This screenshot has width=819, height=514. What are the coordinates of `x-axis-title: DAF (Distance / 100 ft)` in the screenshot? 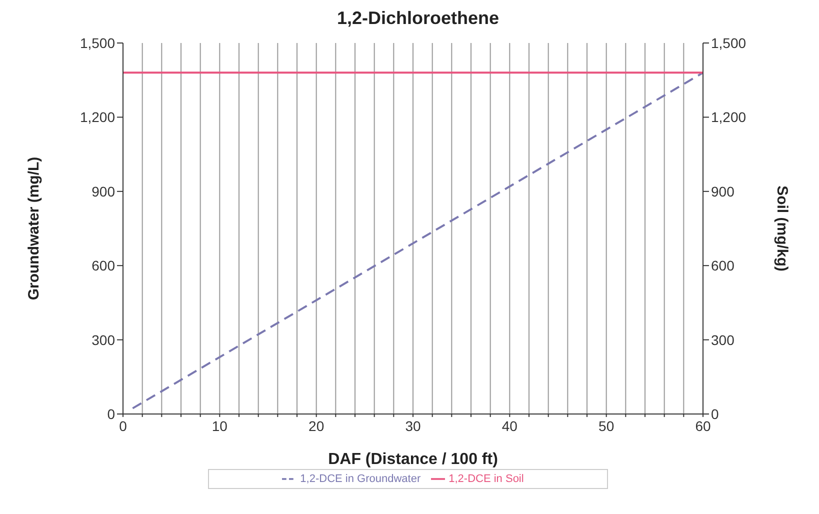 It's located at (413, 459).